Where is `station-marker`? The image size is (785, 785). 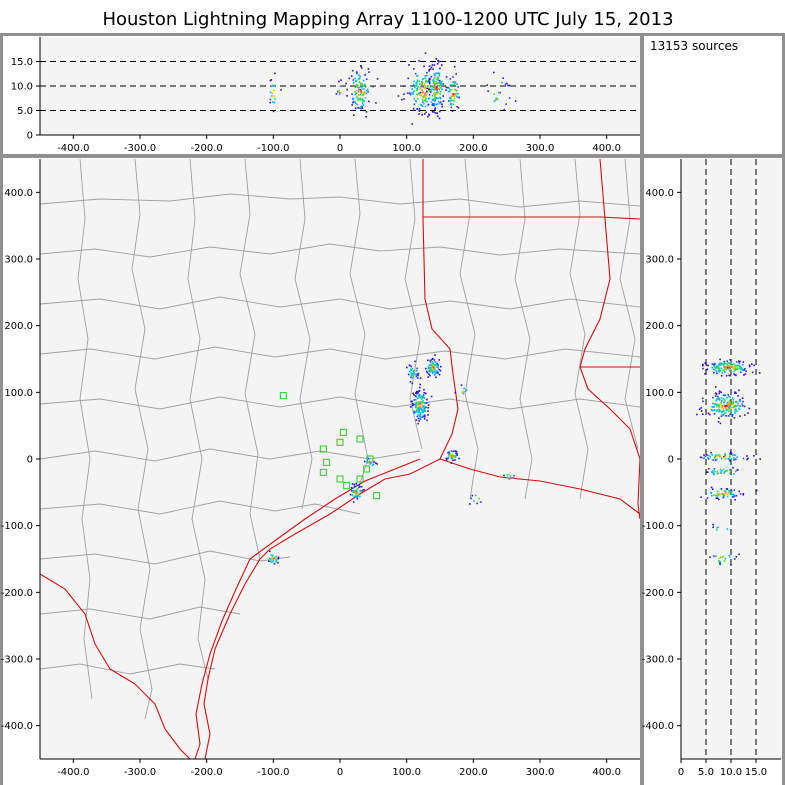 station-marker is located at coordinates (343, 432).